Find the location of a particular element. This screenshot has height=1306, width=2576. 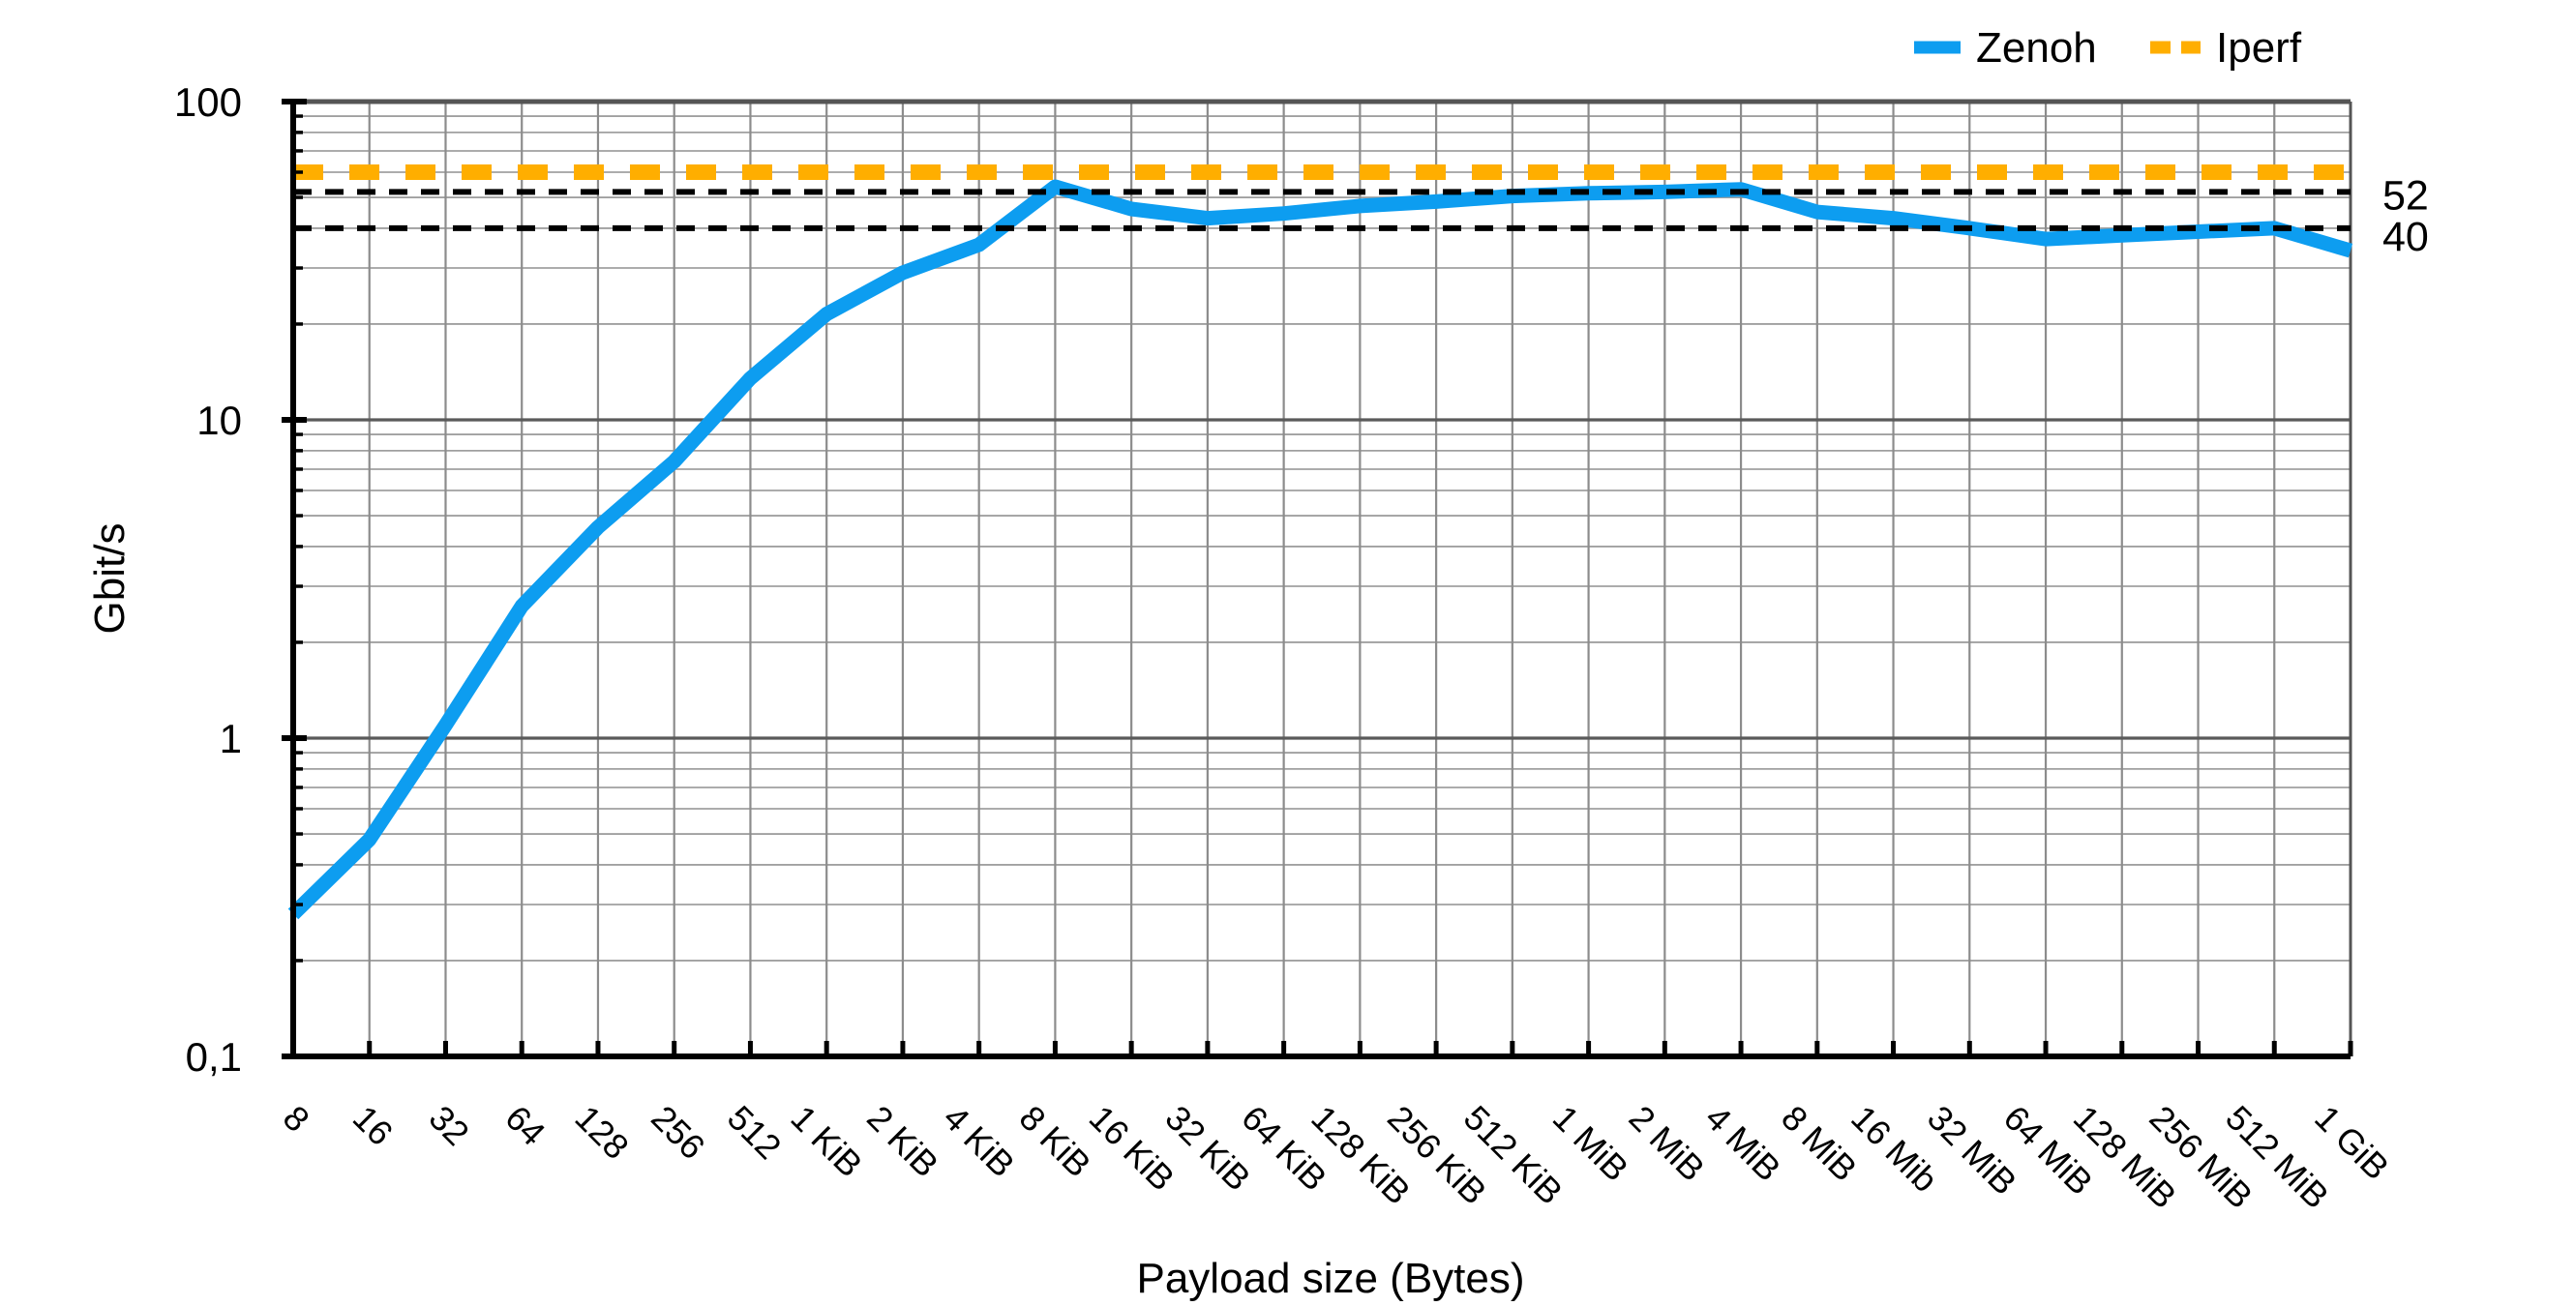

x-tick-label: 4 MiB is located at coordinates (1742, 1143).